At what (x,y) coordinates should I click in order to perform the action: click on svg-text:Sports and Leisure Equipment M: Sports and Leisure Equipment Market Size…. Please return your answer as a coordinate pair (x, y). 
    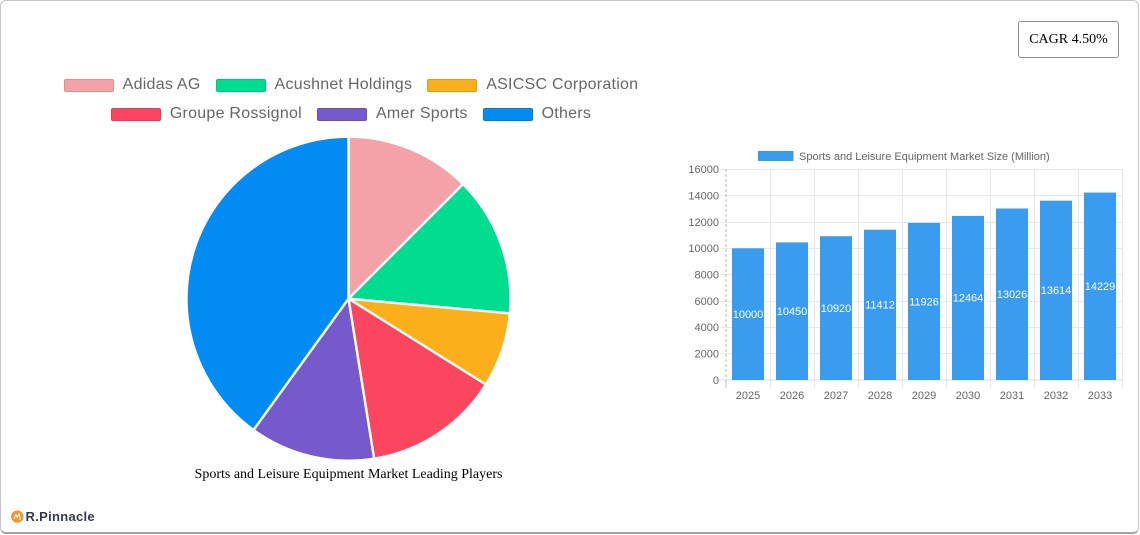
    Looking at the image, I should click on (924, 157).